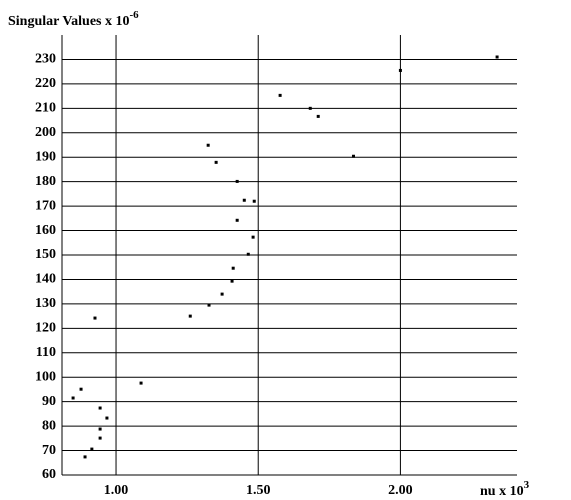 This screenshot has height=500, width=571. What do you see at coordinates (45, 108) in the screenshot?
I see `y-tick-label: 210` at bounding box center [45, 108].